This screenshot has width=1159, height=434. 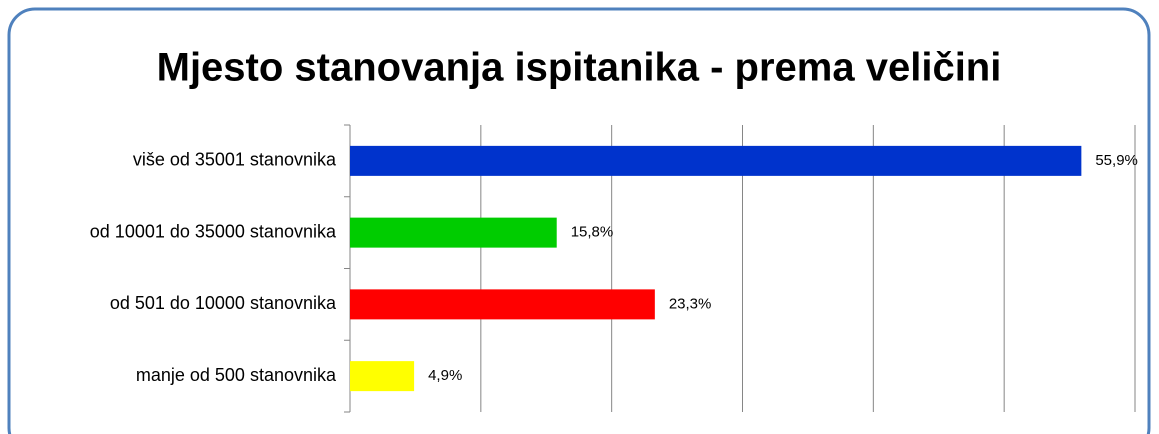 I want to click on data-label: 55,9%, so click(x=1116, y=160).